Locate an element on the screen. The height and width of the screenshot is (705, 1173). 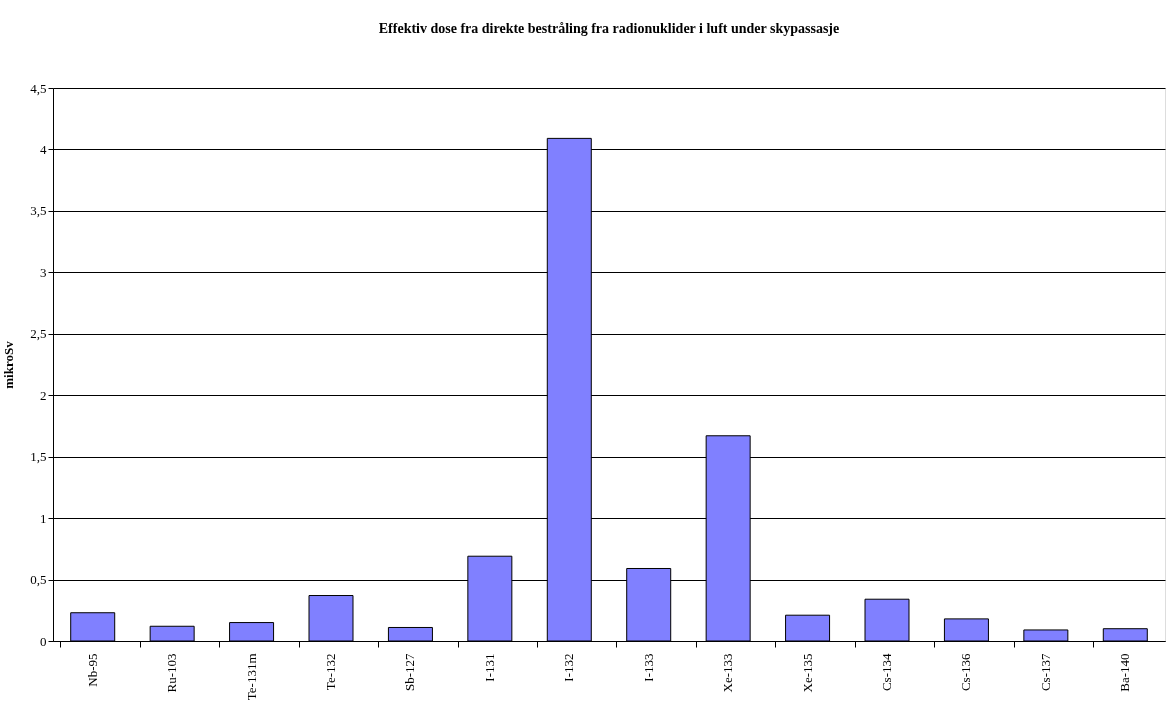
x-tick-label: Cs-136 is located at coordinates (966, 672).